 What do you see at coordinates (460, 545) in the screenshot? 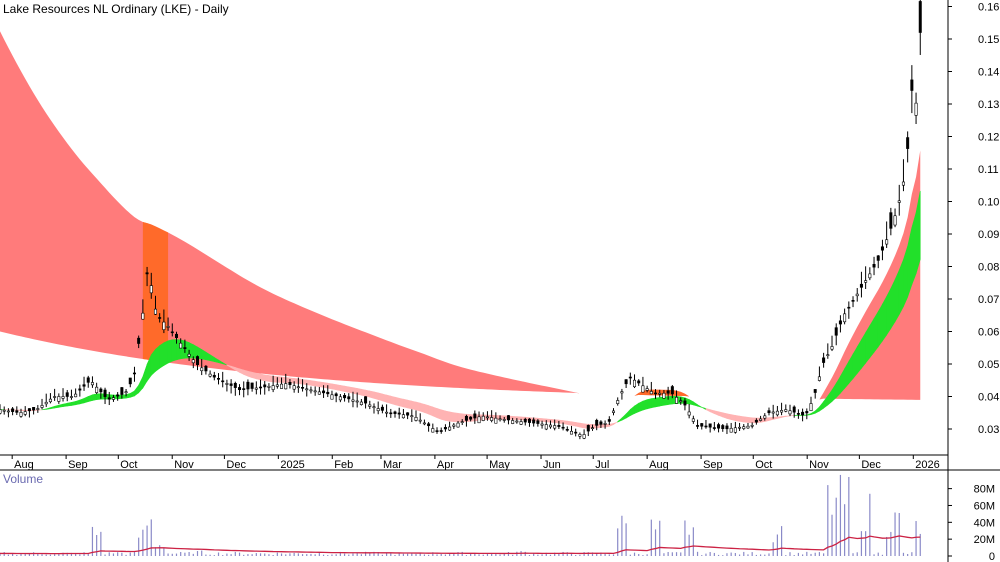
I see `volume-average-line` at bounding box center [460, 545].